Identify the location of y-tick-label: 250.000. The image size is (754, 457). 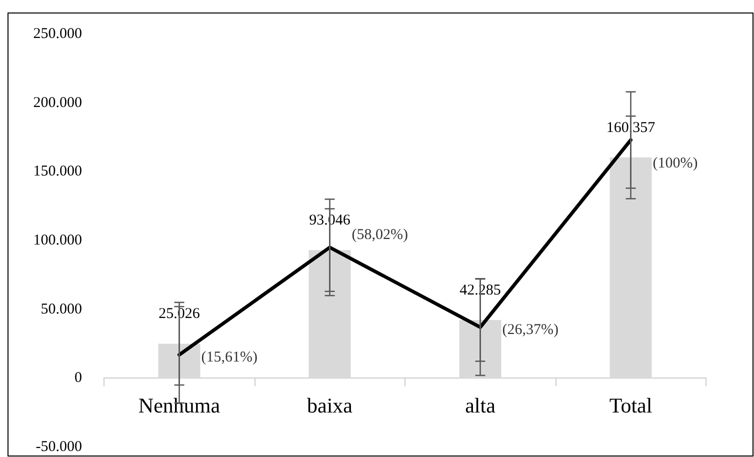
(57, 34).